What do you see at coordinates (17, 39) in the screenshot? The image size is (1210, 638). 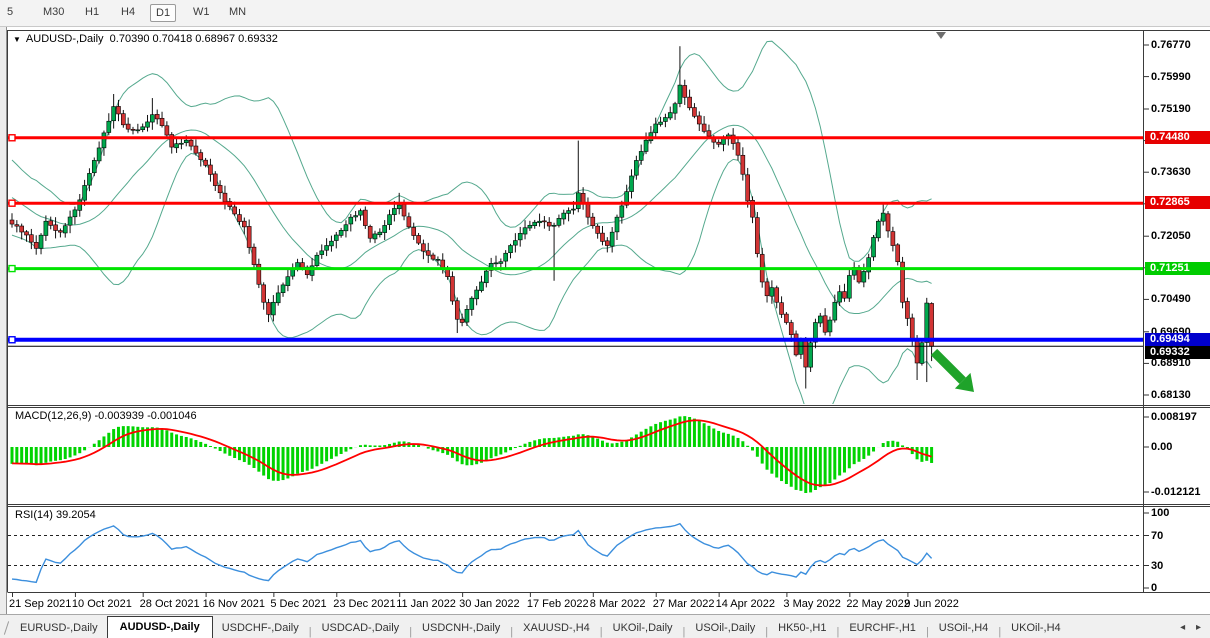 I see `chevron-down-icon: ▼` at bounding box center [17, 39].